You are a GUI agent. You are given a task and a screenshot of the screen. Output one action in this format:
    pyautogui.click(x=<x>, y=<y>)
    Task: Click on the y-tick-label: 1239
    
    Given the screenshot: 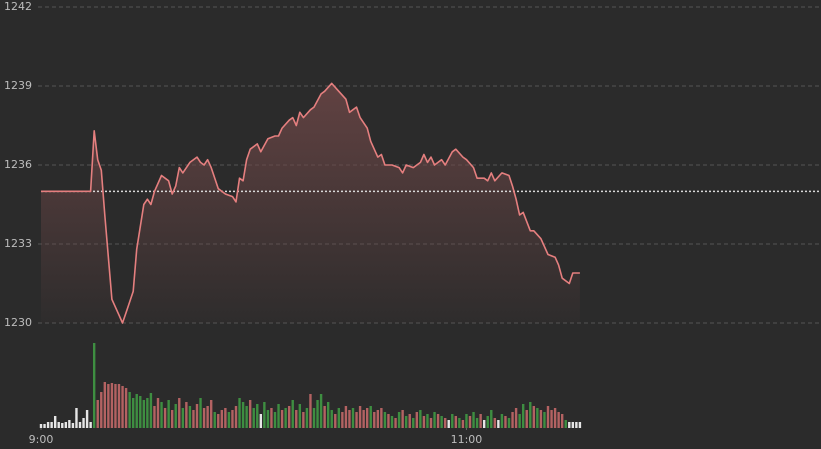 What is the action you would take?
    pyautogui.click(x=18, y=85)
    